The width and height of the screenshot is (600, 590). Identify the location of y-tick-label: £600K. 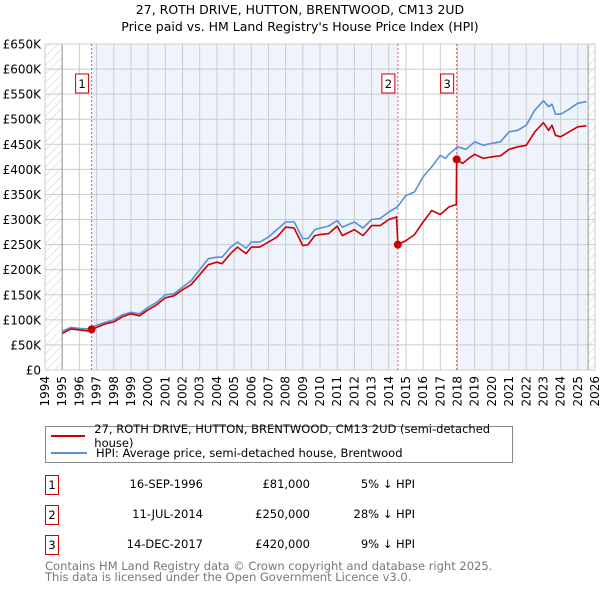
(23, 70).